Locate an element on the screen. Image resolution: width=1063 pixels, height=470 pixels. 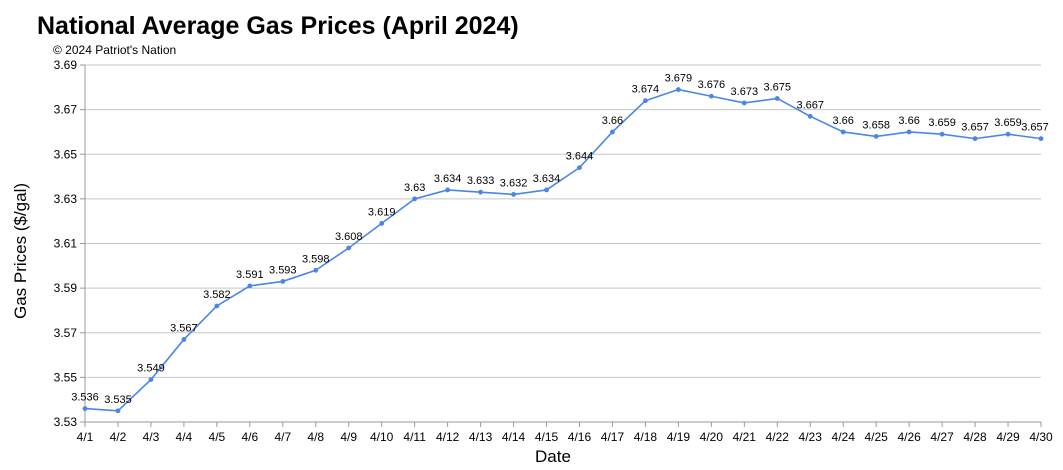
data-label: 3.644 is located at coordinates (580, 157).